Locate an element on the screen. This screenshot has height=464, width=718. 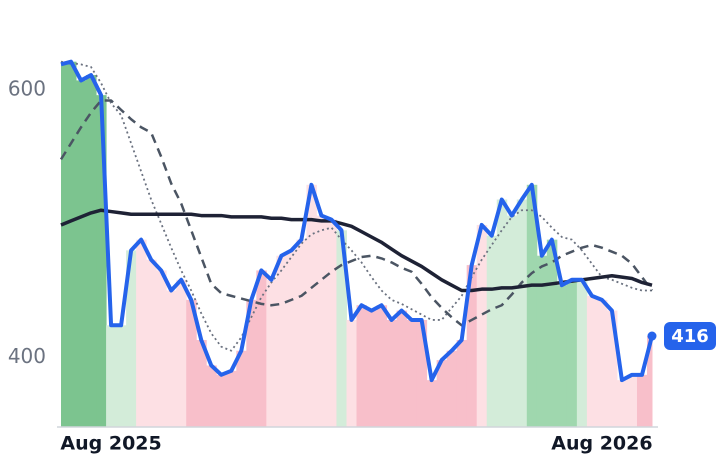
y-tick-label: 600 is located at coordinates (27, 88).